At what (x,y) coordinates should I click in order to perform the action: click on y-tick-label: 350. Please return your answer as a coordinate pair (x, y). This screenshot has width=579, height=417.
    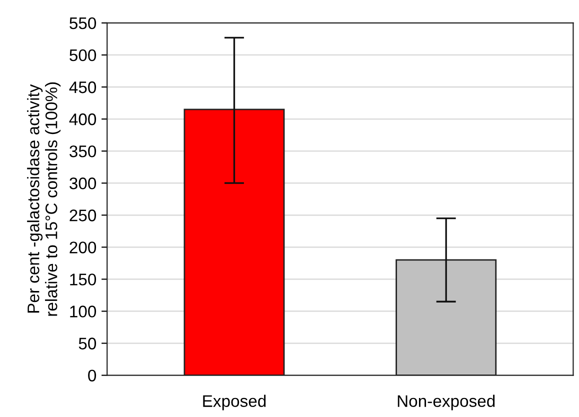
    Looking at the image, I should click on (83, 151).